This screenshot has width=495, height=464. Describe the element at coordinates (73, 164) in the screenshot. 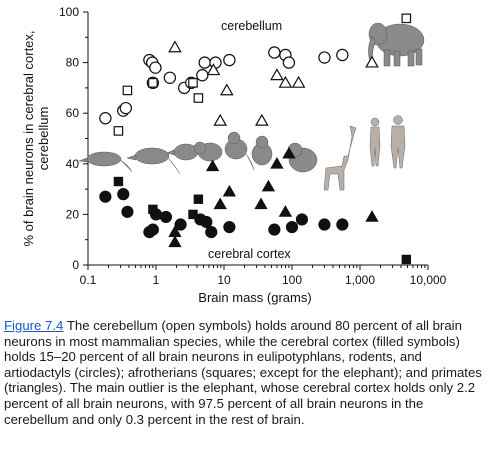

I see `y-tick-label: 40` at that location.